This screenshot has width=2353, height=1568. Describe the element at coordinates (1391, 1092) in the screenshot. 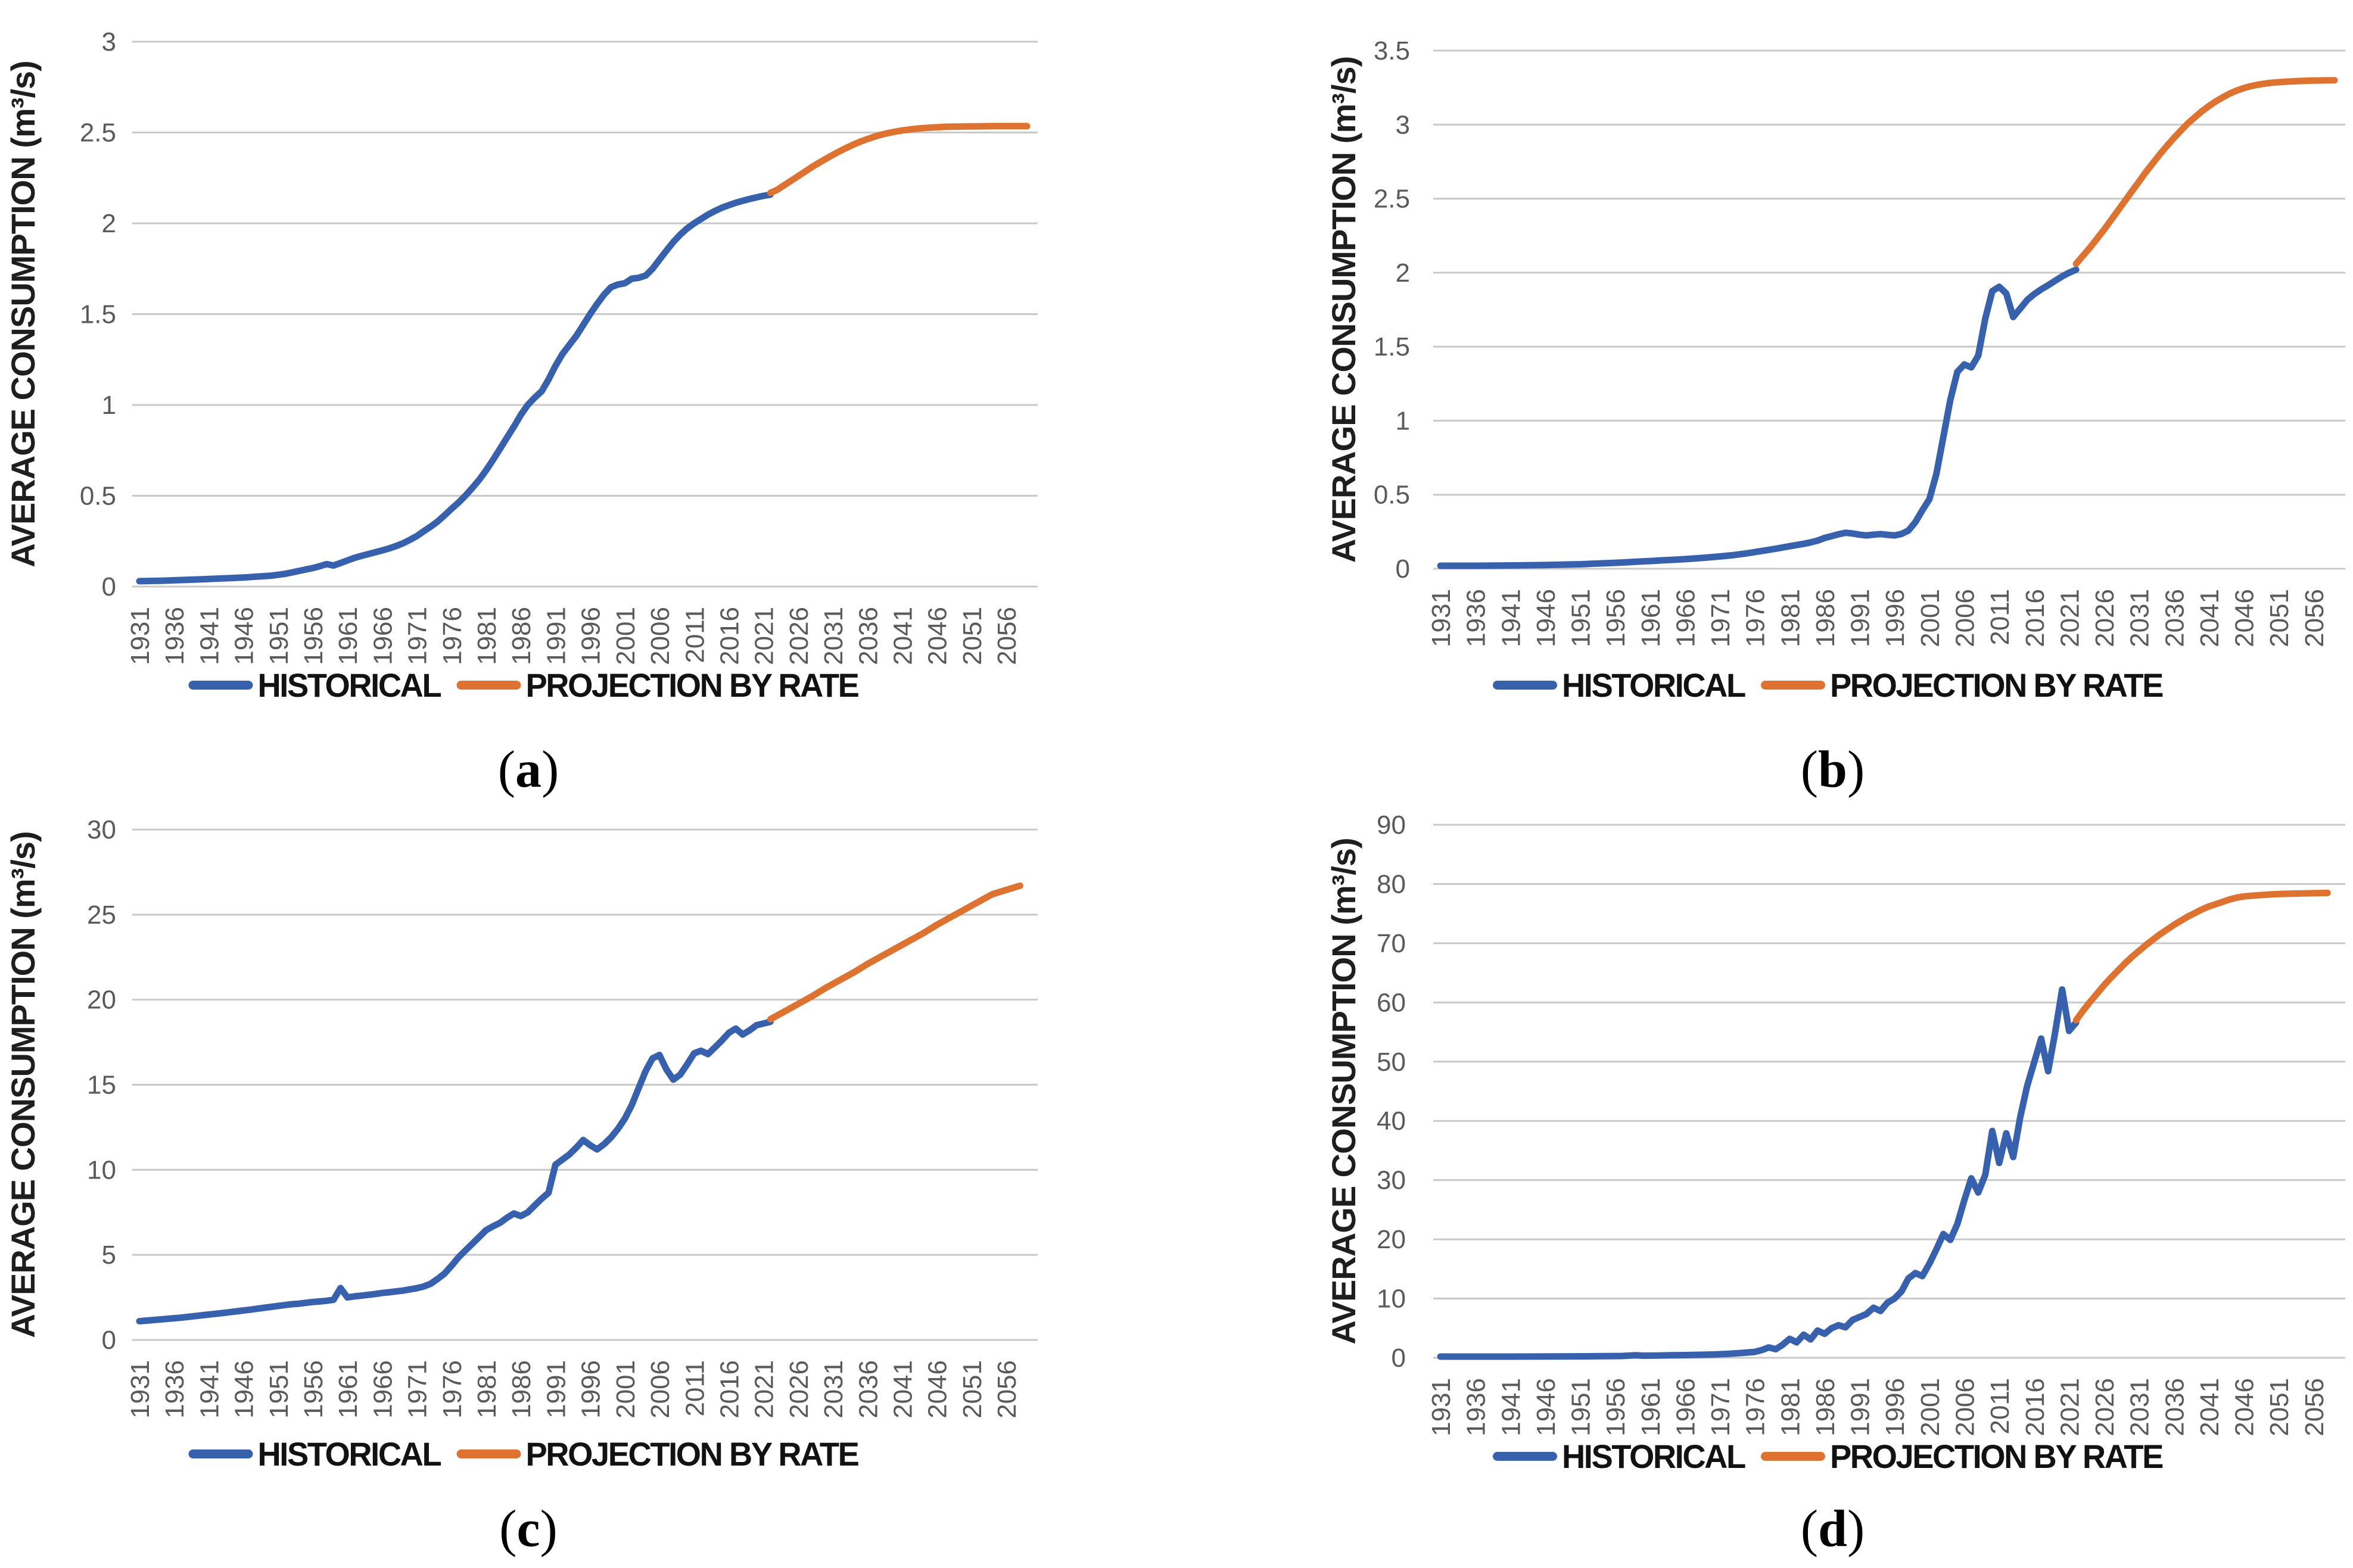

I see `y-axis-tick-labels: 0 10 20 30 40 50 60 70 80 90` at that location.